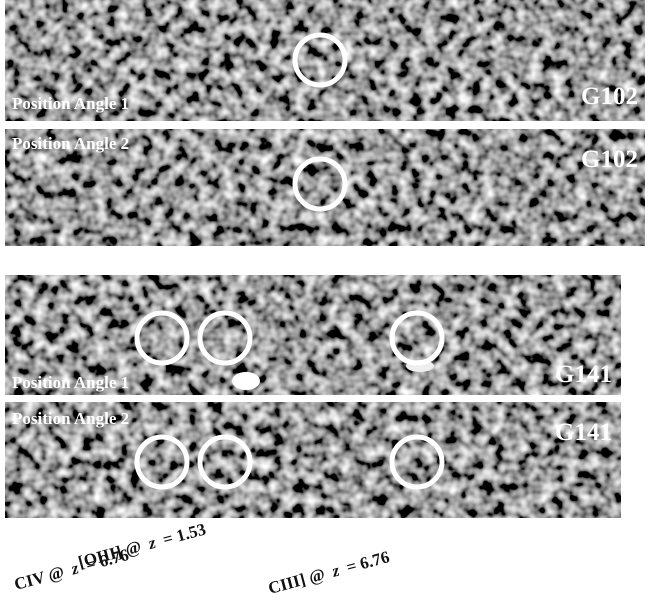 Image resolution: width=650 pixels, height=605 pixels. Describe the element at coordinates (328, 572) in the screenshot. I see `line-label: CIII] @ z = 6.76` at that location.